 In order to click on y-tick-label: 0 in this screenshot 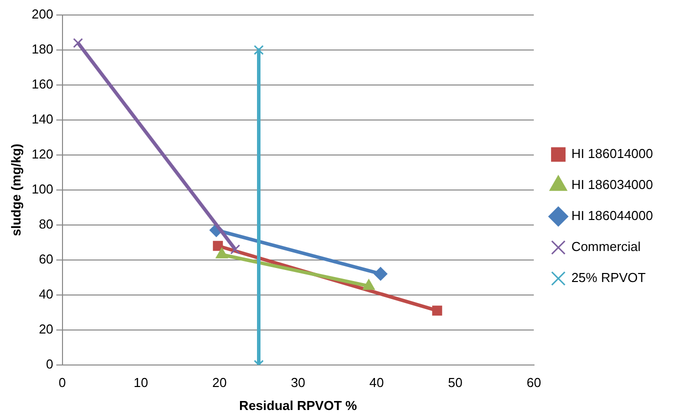, I will do `click(50, 364)`.